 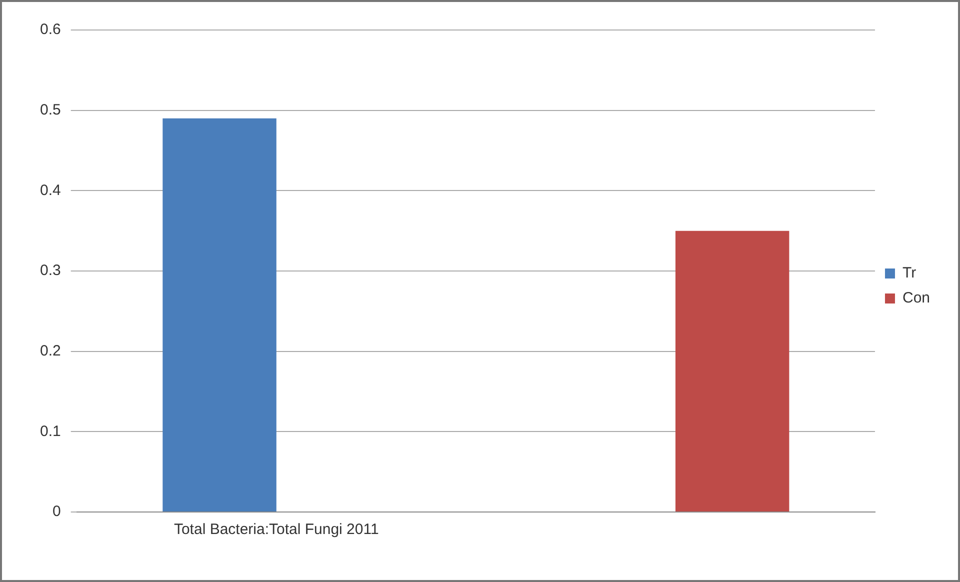 What do you see at coordinates (909, 273) in the screenshot?
I see `legend-label: Tr` at bounding box center [909, 273].